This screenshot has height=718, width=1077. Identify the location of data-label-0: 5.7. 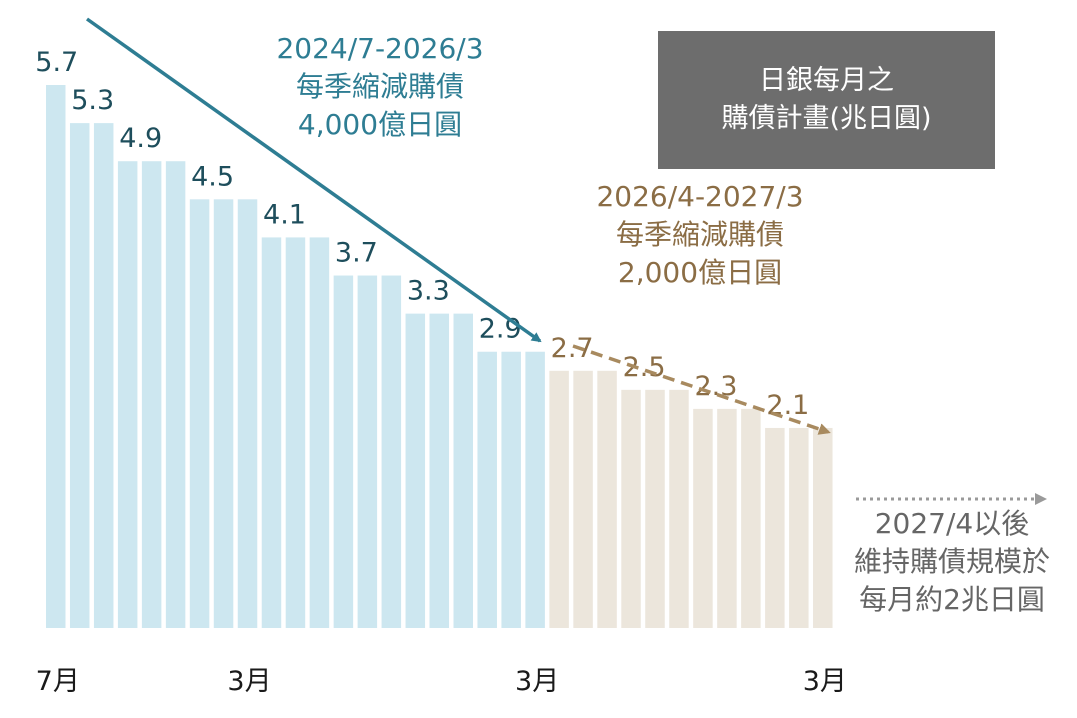
(56, 62).